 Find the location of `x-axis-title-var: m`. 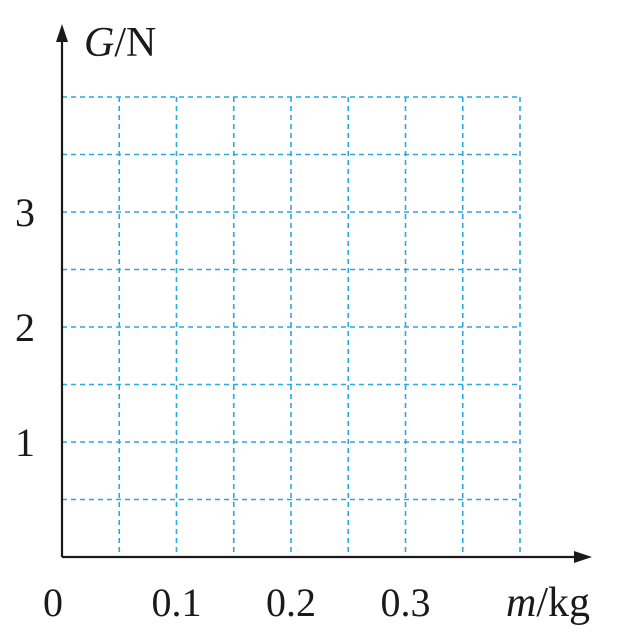

x-axis-title-var: m is located at coordinates (521, 603).